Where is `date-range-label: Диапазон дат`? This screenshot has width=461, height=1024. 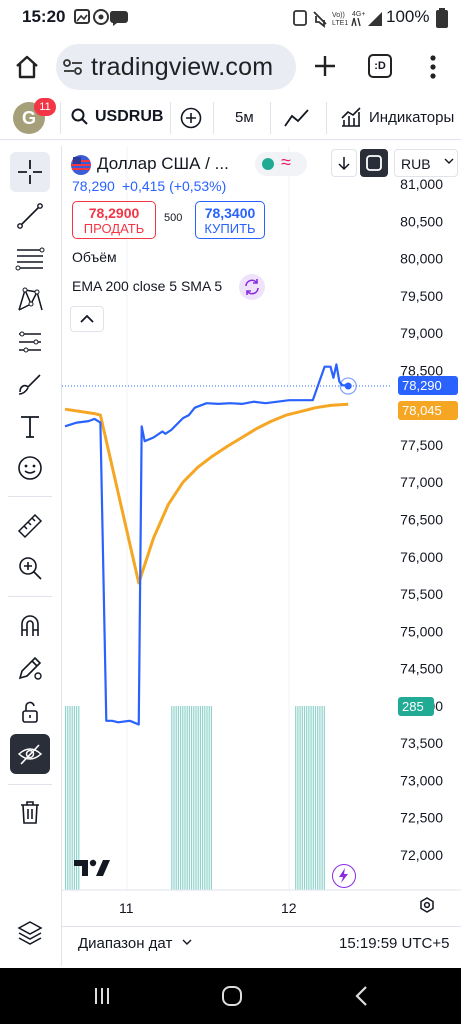
date-range-label: Диапазон дат is located at coordinates (125, 943).